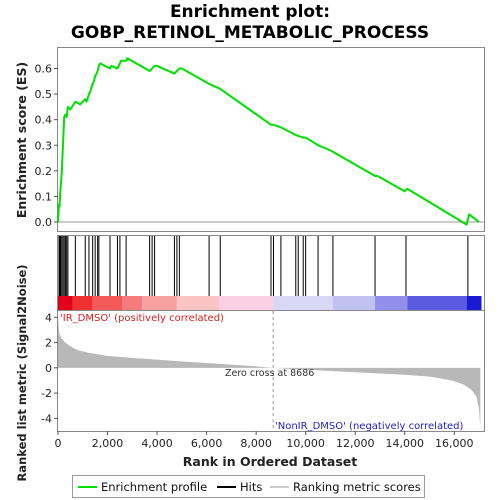 This screenshot has width=500, height=500. I want to click on metric-y-tick-label: 4, so click(48, 317).